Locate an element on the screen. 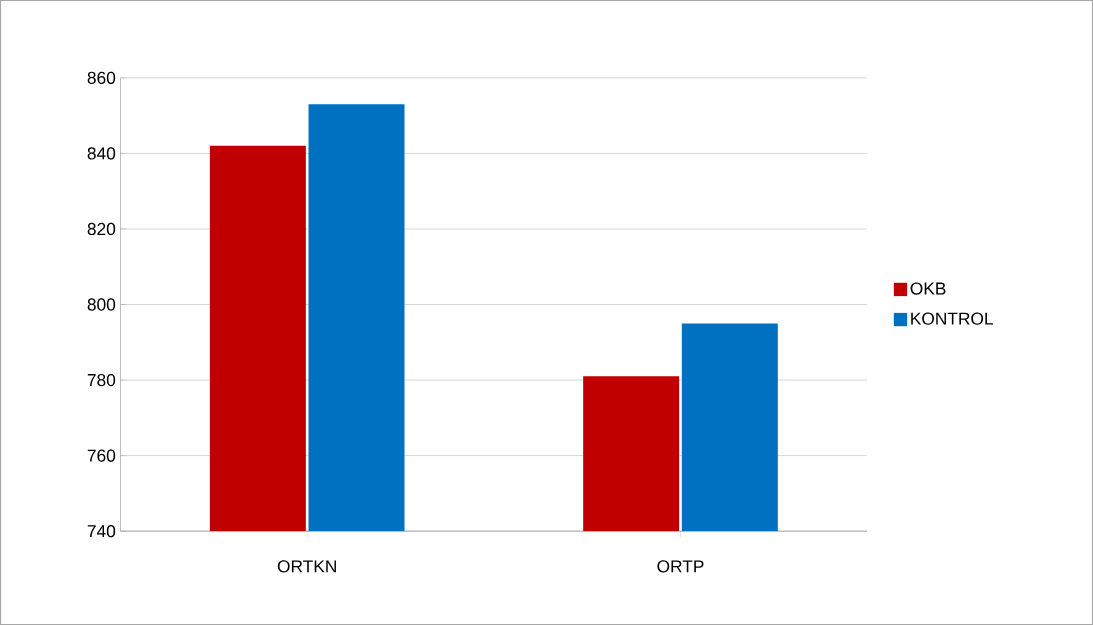  y-tick-label: 760 is located at coordinates (101, 455).